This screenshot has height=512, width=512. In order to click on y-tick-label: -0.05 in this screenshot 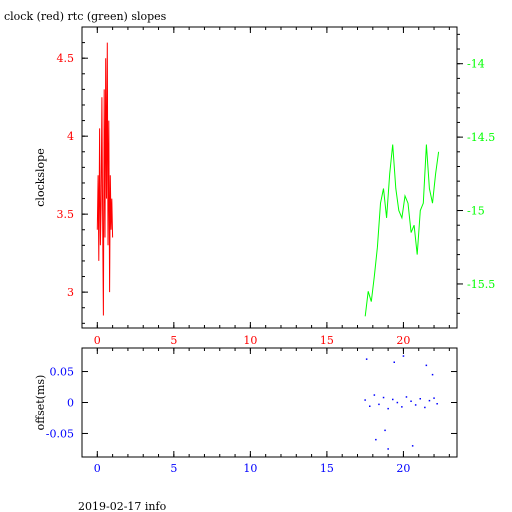, I will do `click(60, 433)`.